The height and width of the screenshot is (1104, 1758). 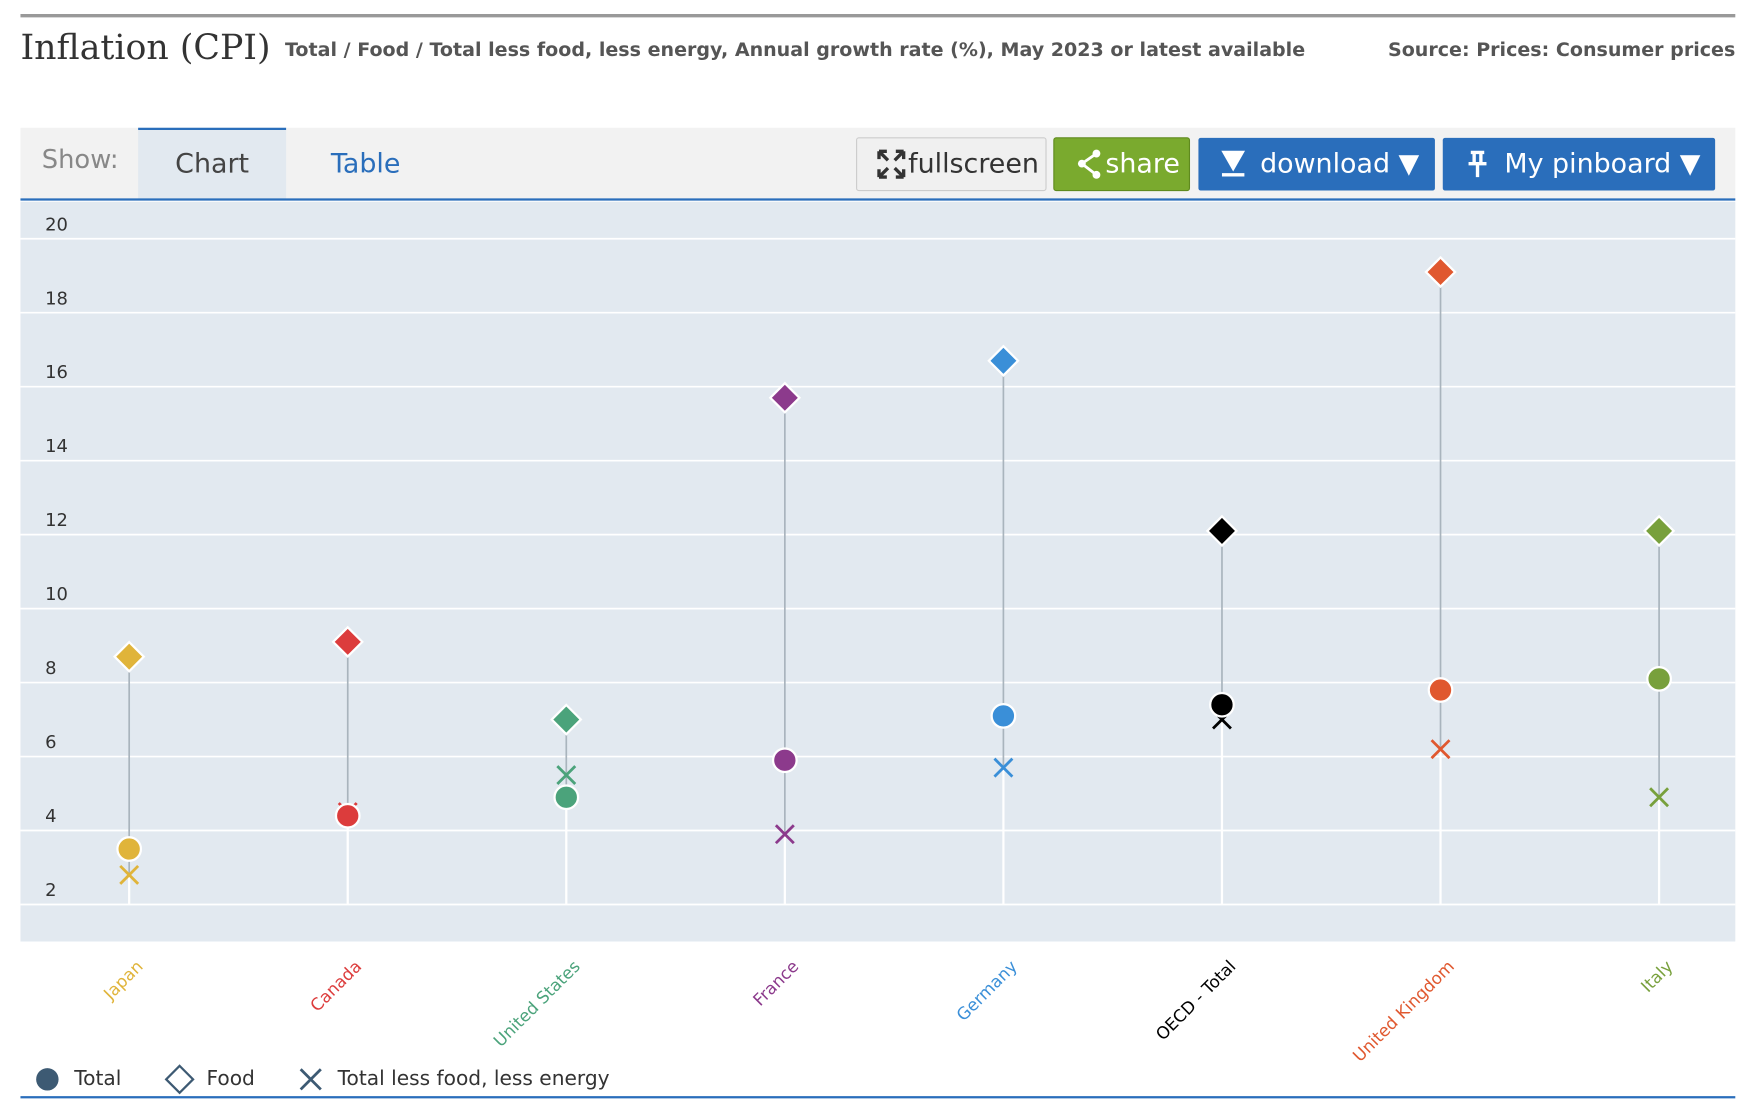 What do you see at coordinates (1142, 163) in the screenshot?
I see `button-label: share` at bounding box center [1142, 163].